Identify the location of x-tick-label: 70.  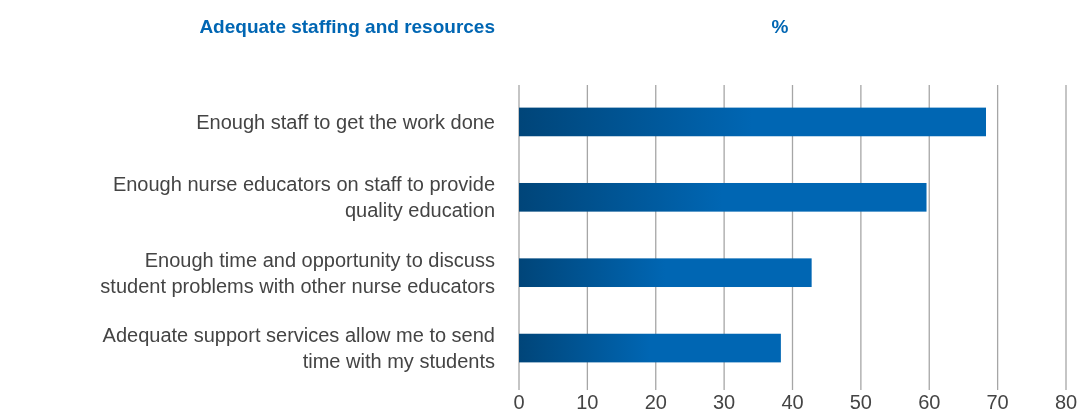
(997, 402).